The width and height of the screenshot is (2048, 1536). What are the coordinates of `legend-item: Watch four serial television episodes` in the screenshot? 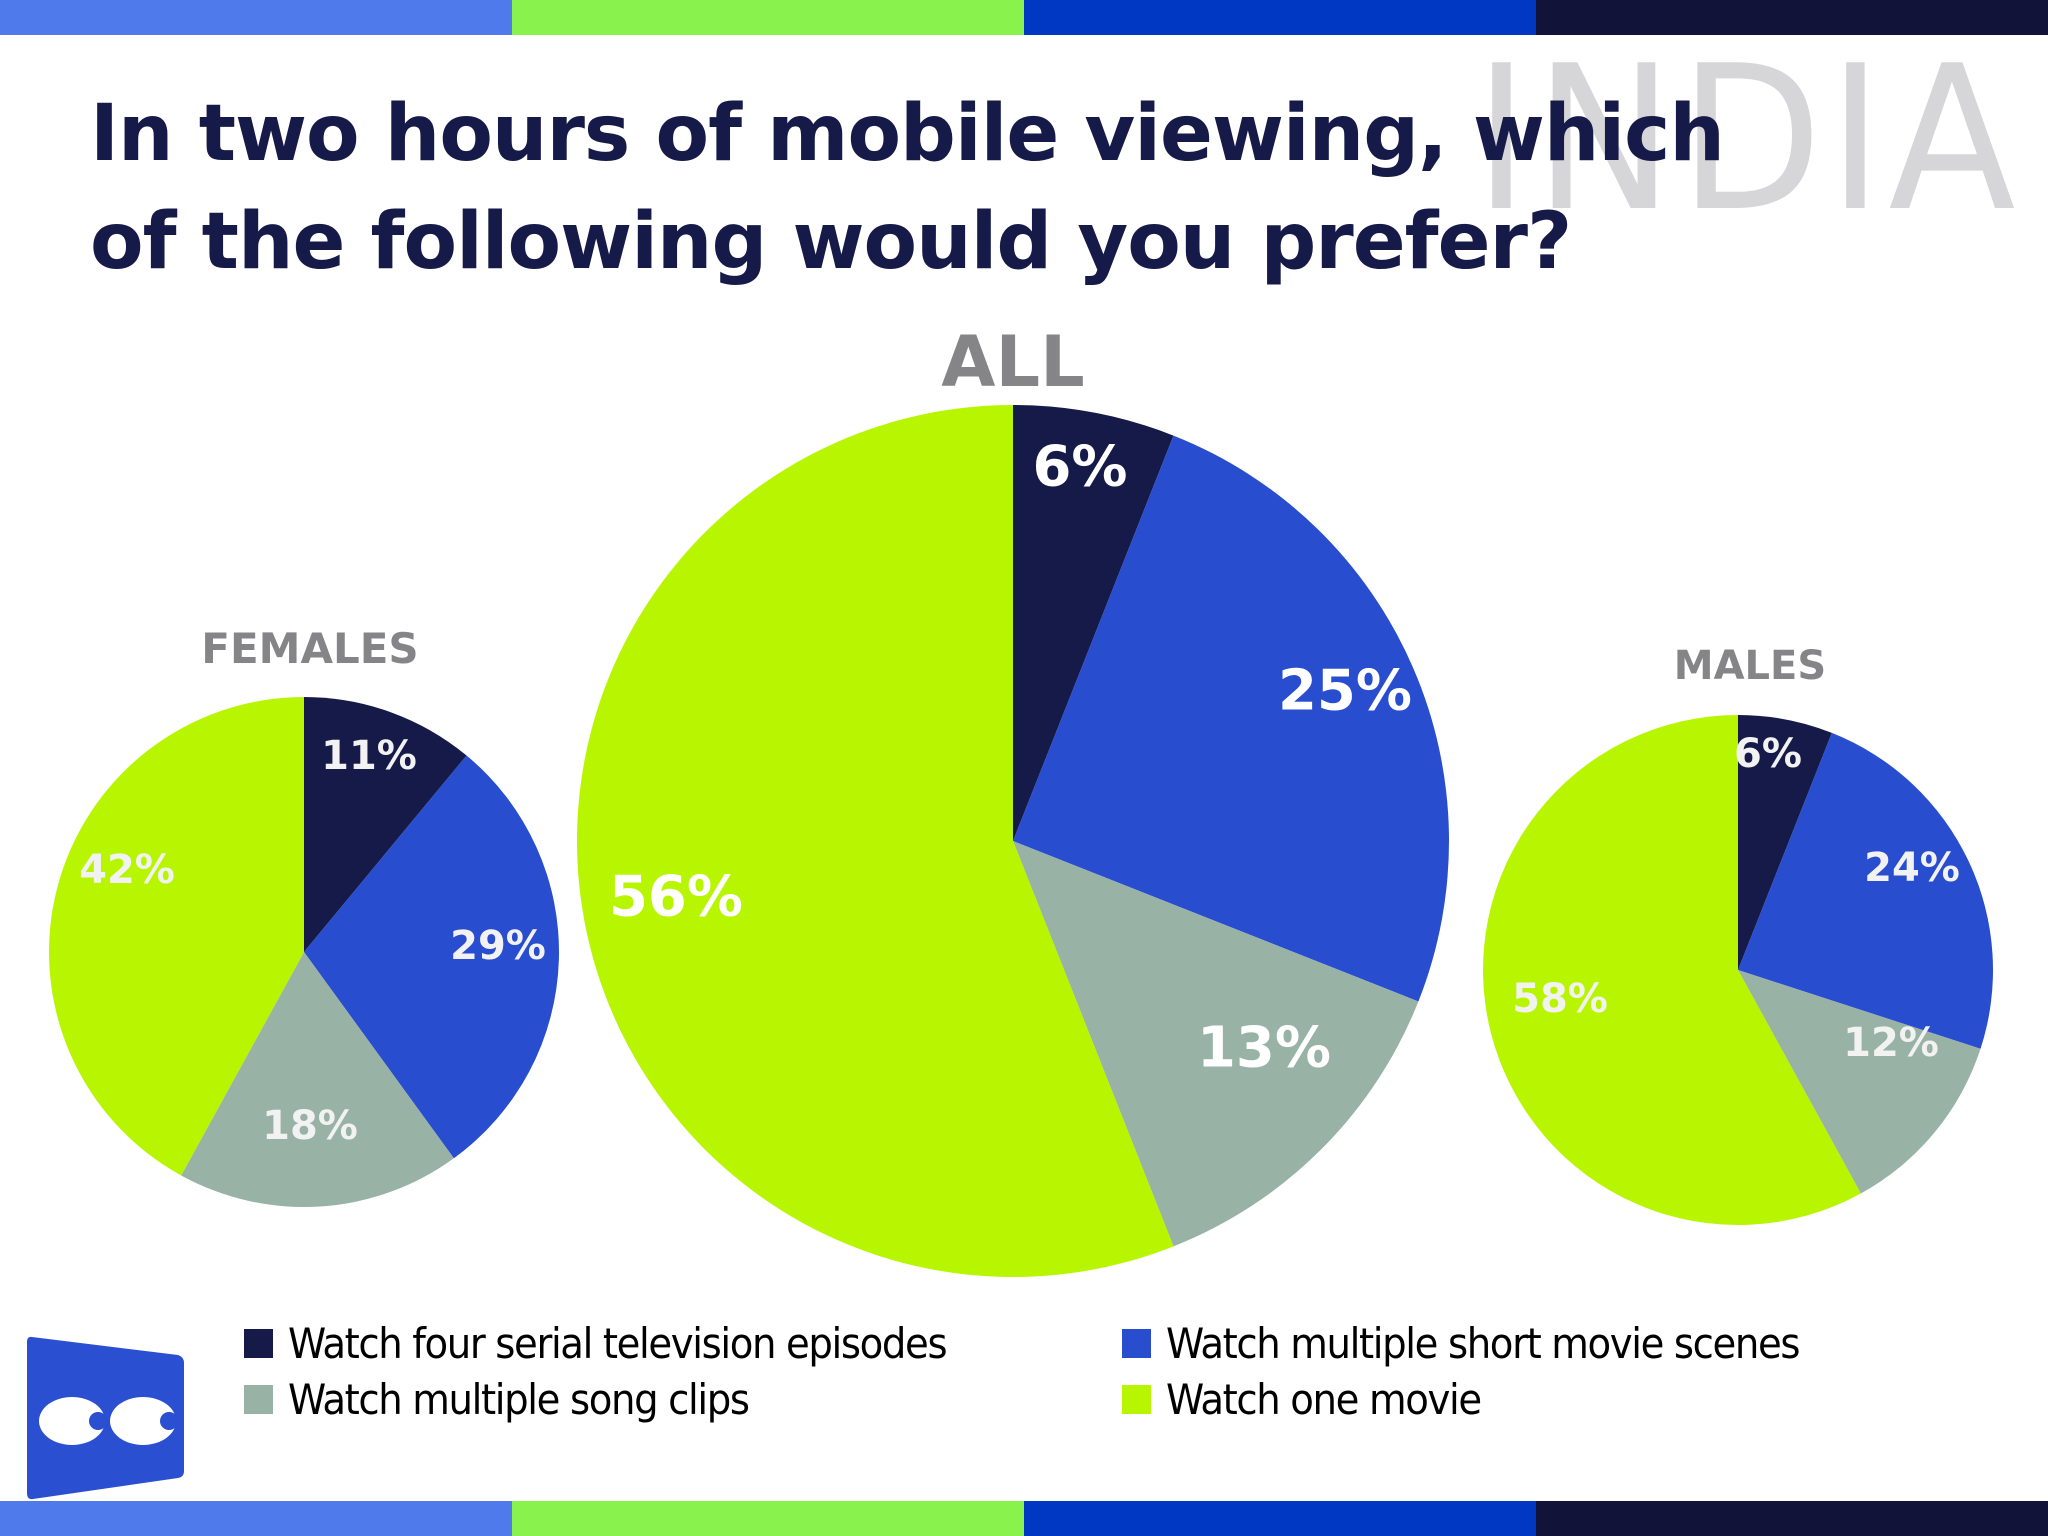 It's located at (683, 1343).